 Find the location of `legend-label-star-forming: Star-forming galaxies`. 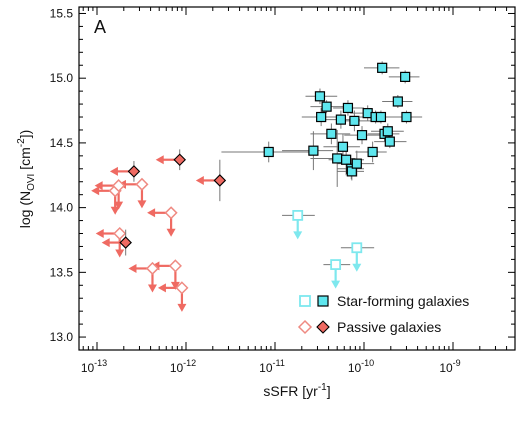

legend-label-star-forming: Star-forming galaxies is located at coordinates (403, 301).